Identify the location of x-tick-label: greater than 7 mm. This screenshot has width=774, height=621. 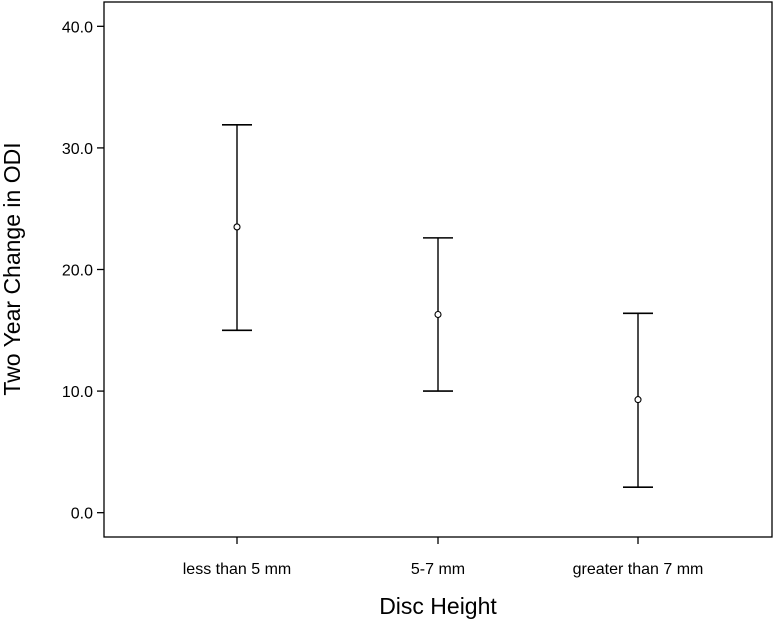
(638, 569).